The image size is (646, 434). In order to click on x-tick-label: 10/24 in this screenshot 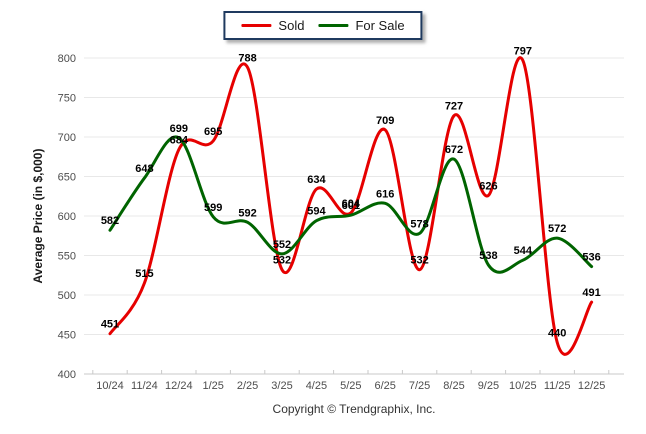, I will do `click(110, 386)`.